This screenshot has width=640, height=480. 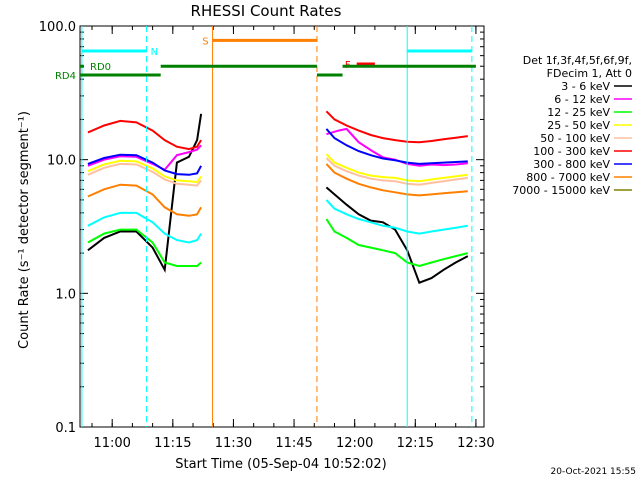 What do you see at coordinates (577, 60) in the screenshot?
I see `legend-header: Det 1f,3f,4f,5f,6f,9f,` at bounding box center [577, 60].